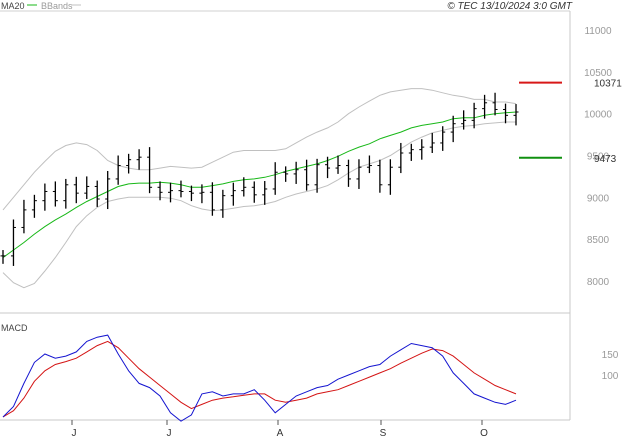 The image size is (627, 440). What do you see at coordinates (598, 157) in the screenshot?
I see `price-axis-tick: 9500` at bounding box center [598, 157].